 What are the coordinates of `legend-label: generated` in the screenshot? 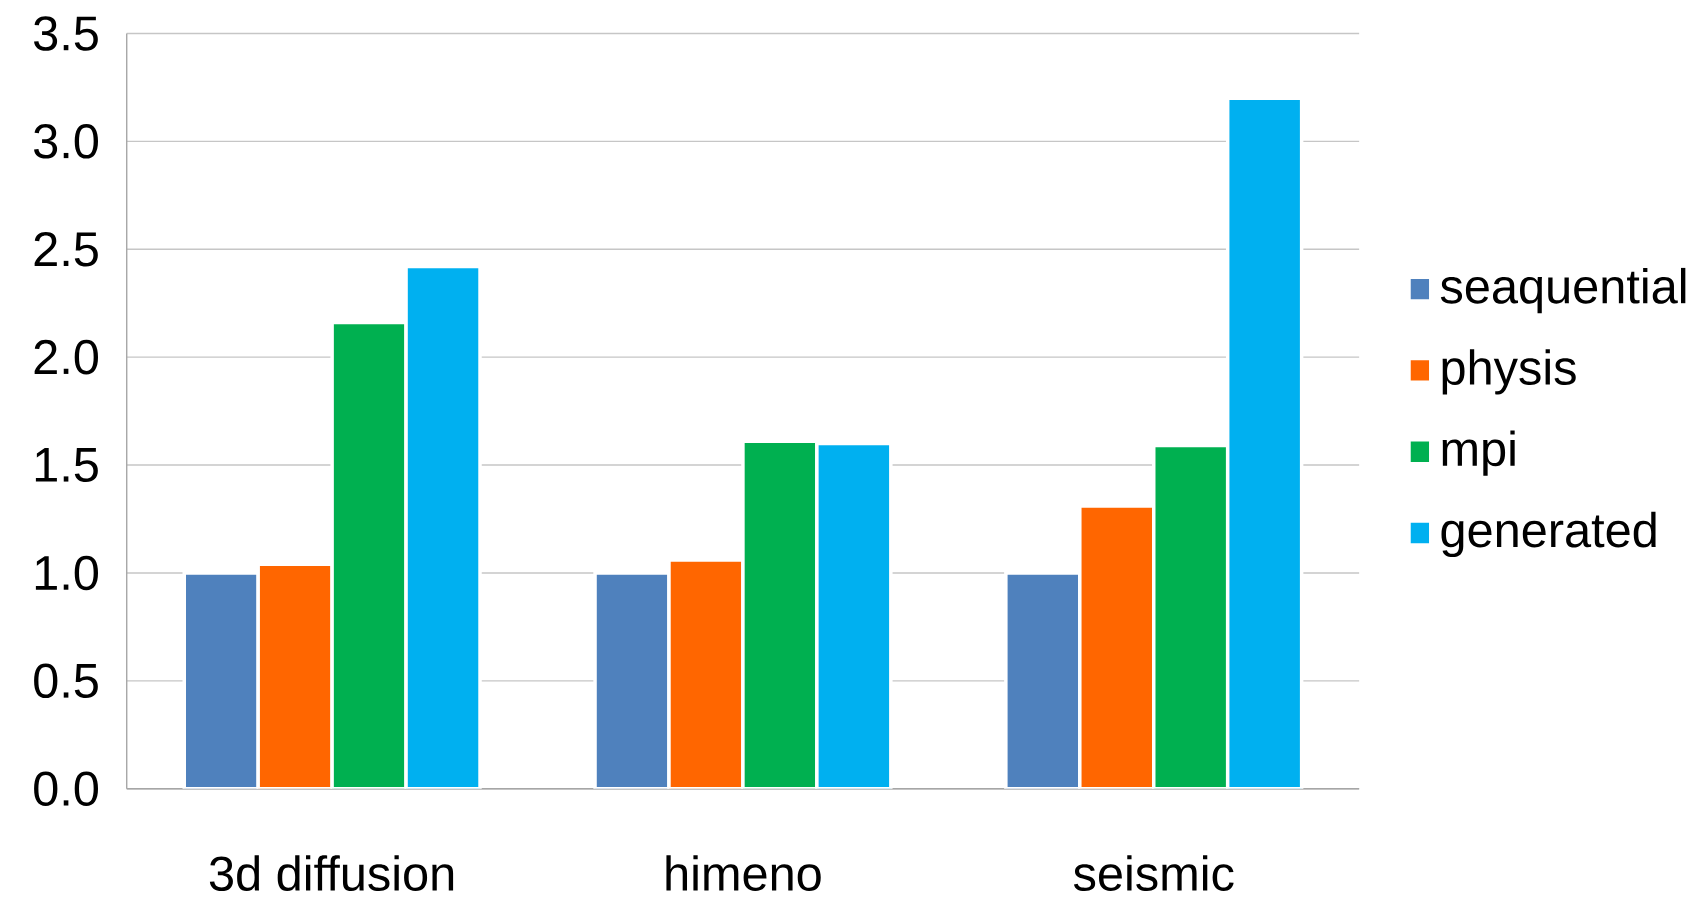 It's located at (1548, 534).